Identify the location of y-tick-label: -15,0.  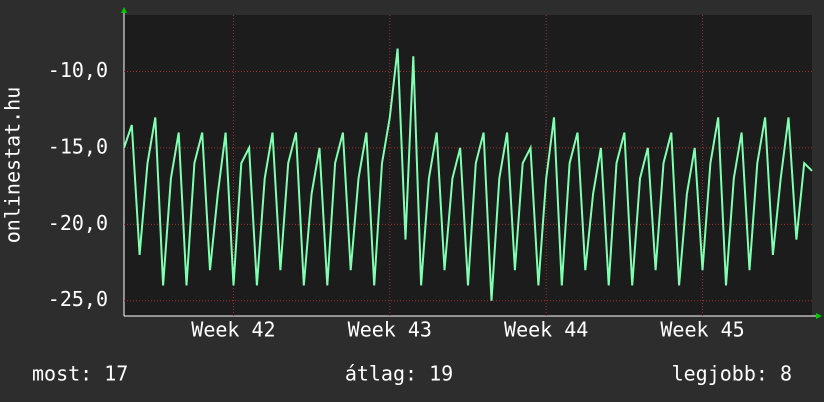
(78, 146).